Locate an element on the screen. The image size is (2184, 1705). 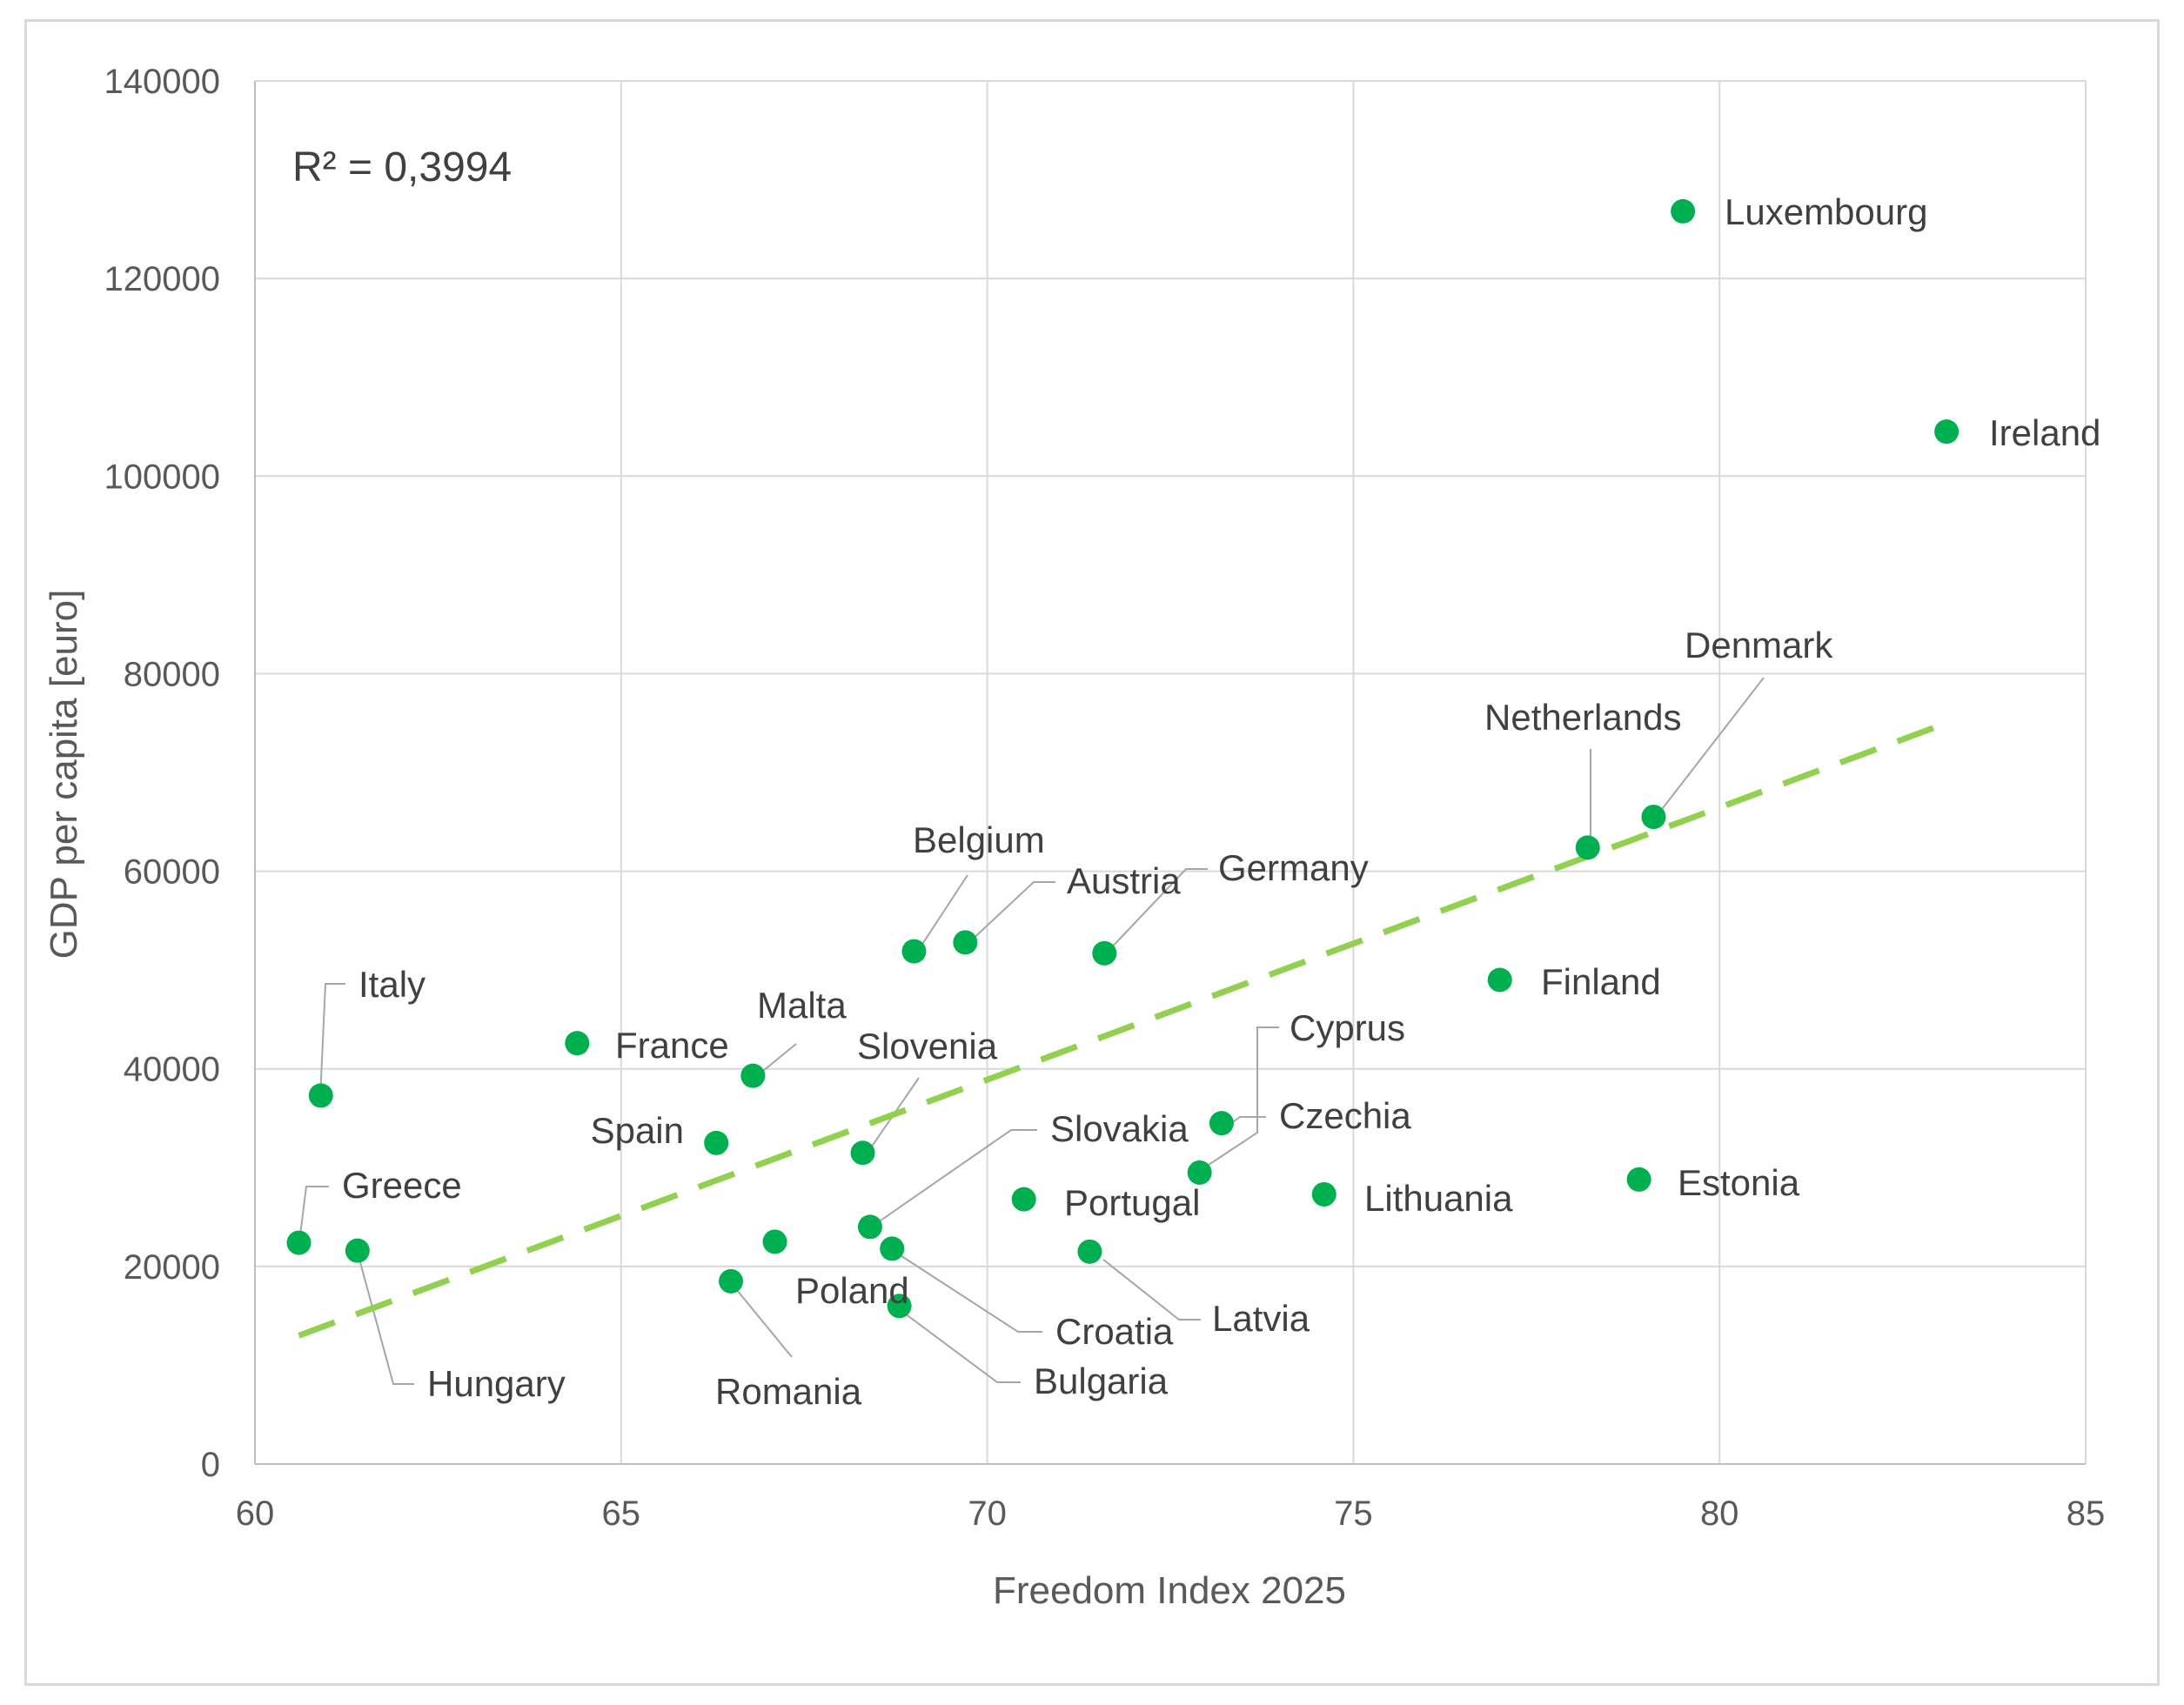
x-tick-label: 60 is located at coordinates (255, 1514).